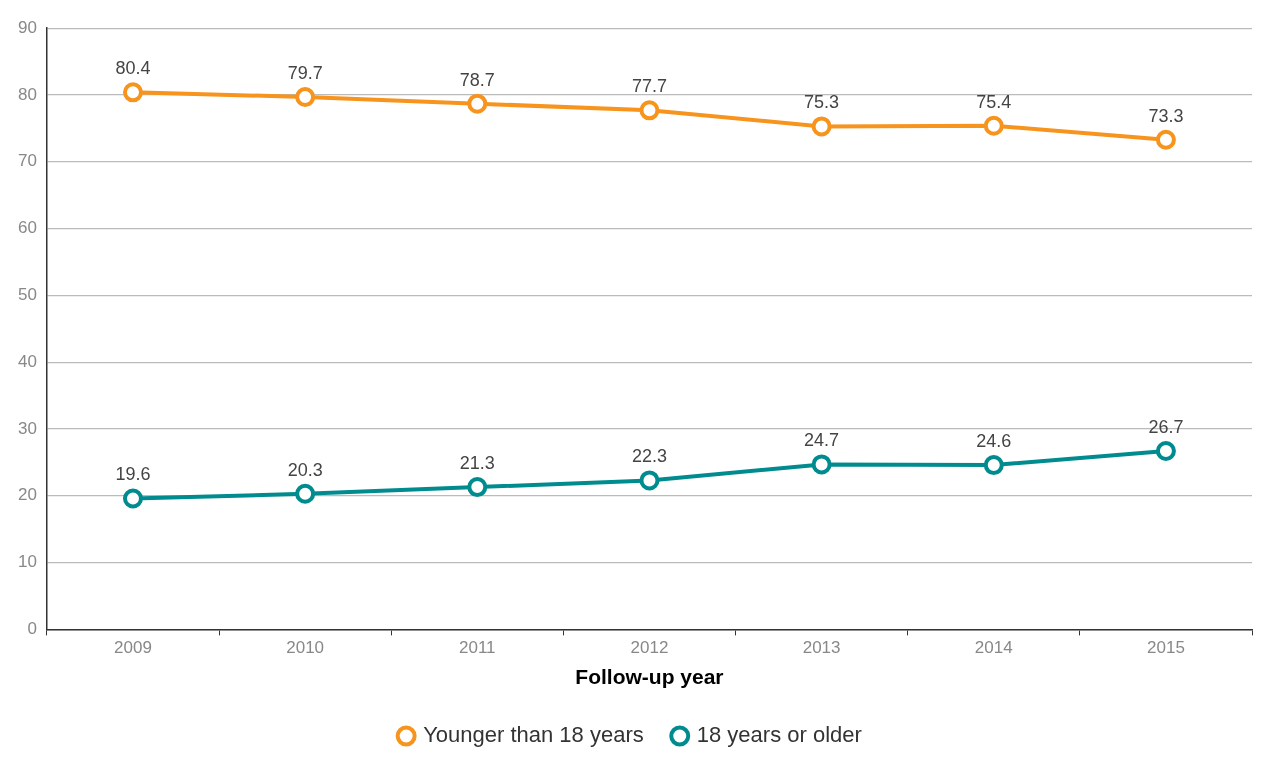  Describe the element at coordinates (649, 456) in the screenshot. I see `data-label: 22.3` at that location.